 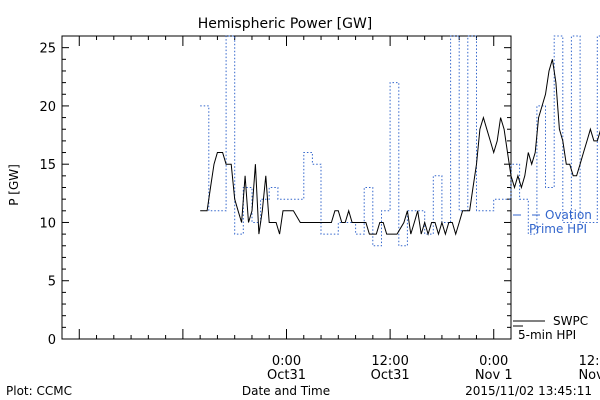 What do you see at coordinates (286, 391) in the screenshot?
I see `x-axis-label: Date and Time` at bounding box center [286, 391].